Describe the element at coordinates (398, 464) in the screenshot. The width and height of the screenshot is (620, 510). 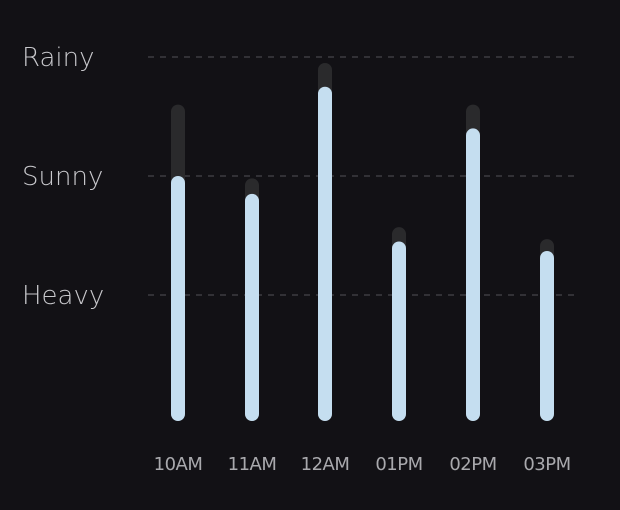
I see `x-label-01pm: 01PM` at that location.